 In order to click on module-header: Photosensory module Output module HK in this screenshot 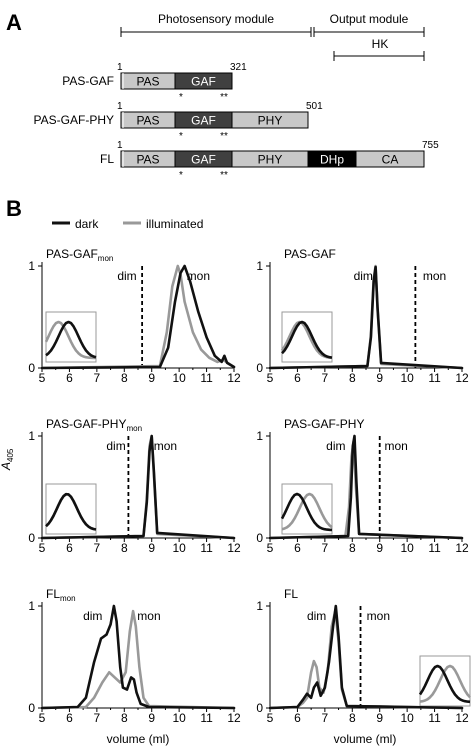, I will do `click(272, 36)`.